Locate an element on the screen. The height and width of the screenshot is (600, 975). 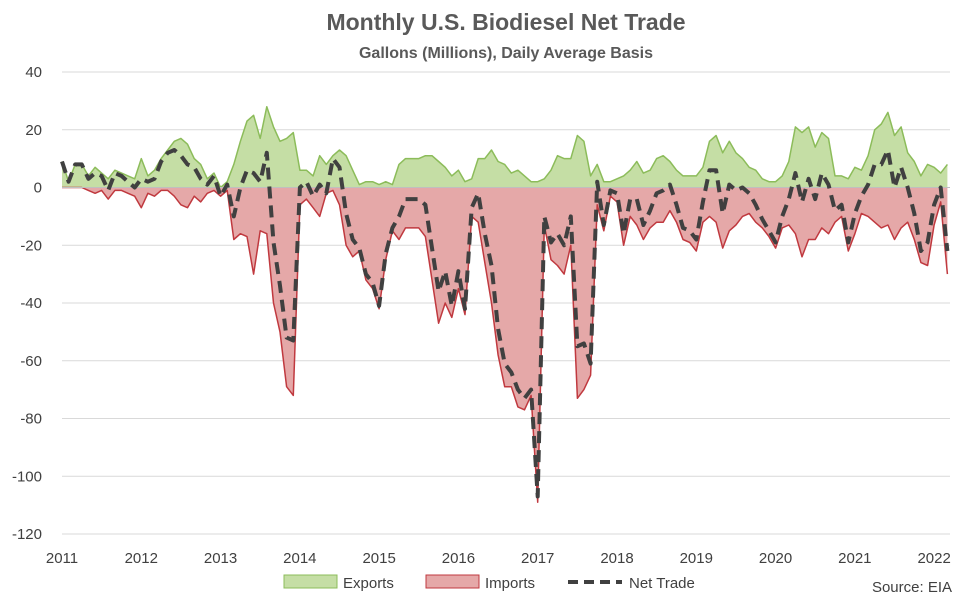
chart-title: Monthly U.S. Biodiesel Net Trade is located at coordinates (505, 22).